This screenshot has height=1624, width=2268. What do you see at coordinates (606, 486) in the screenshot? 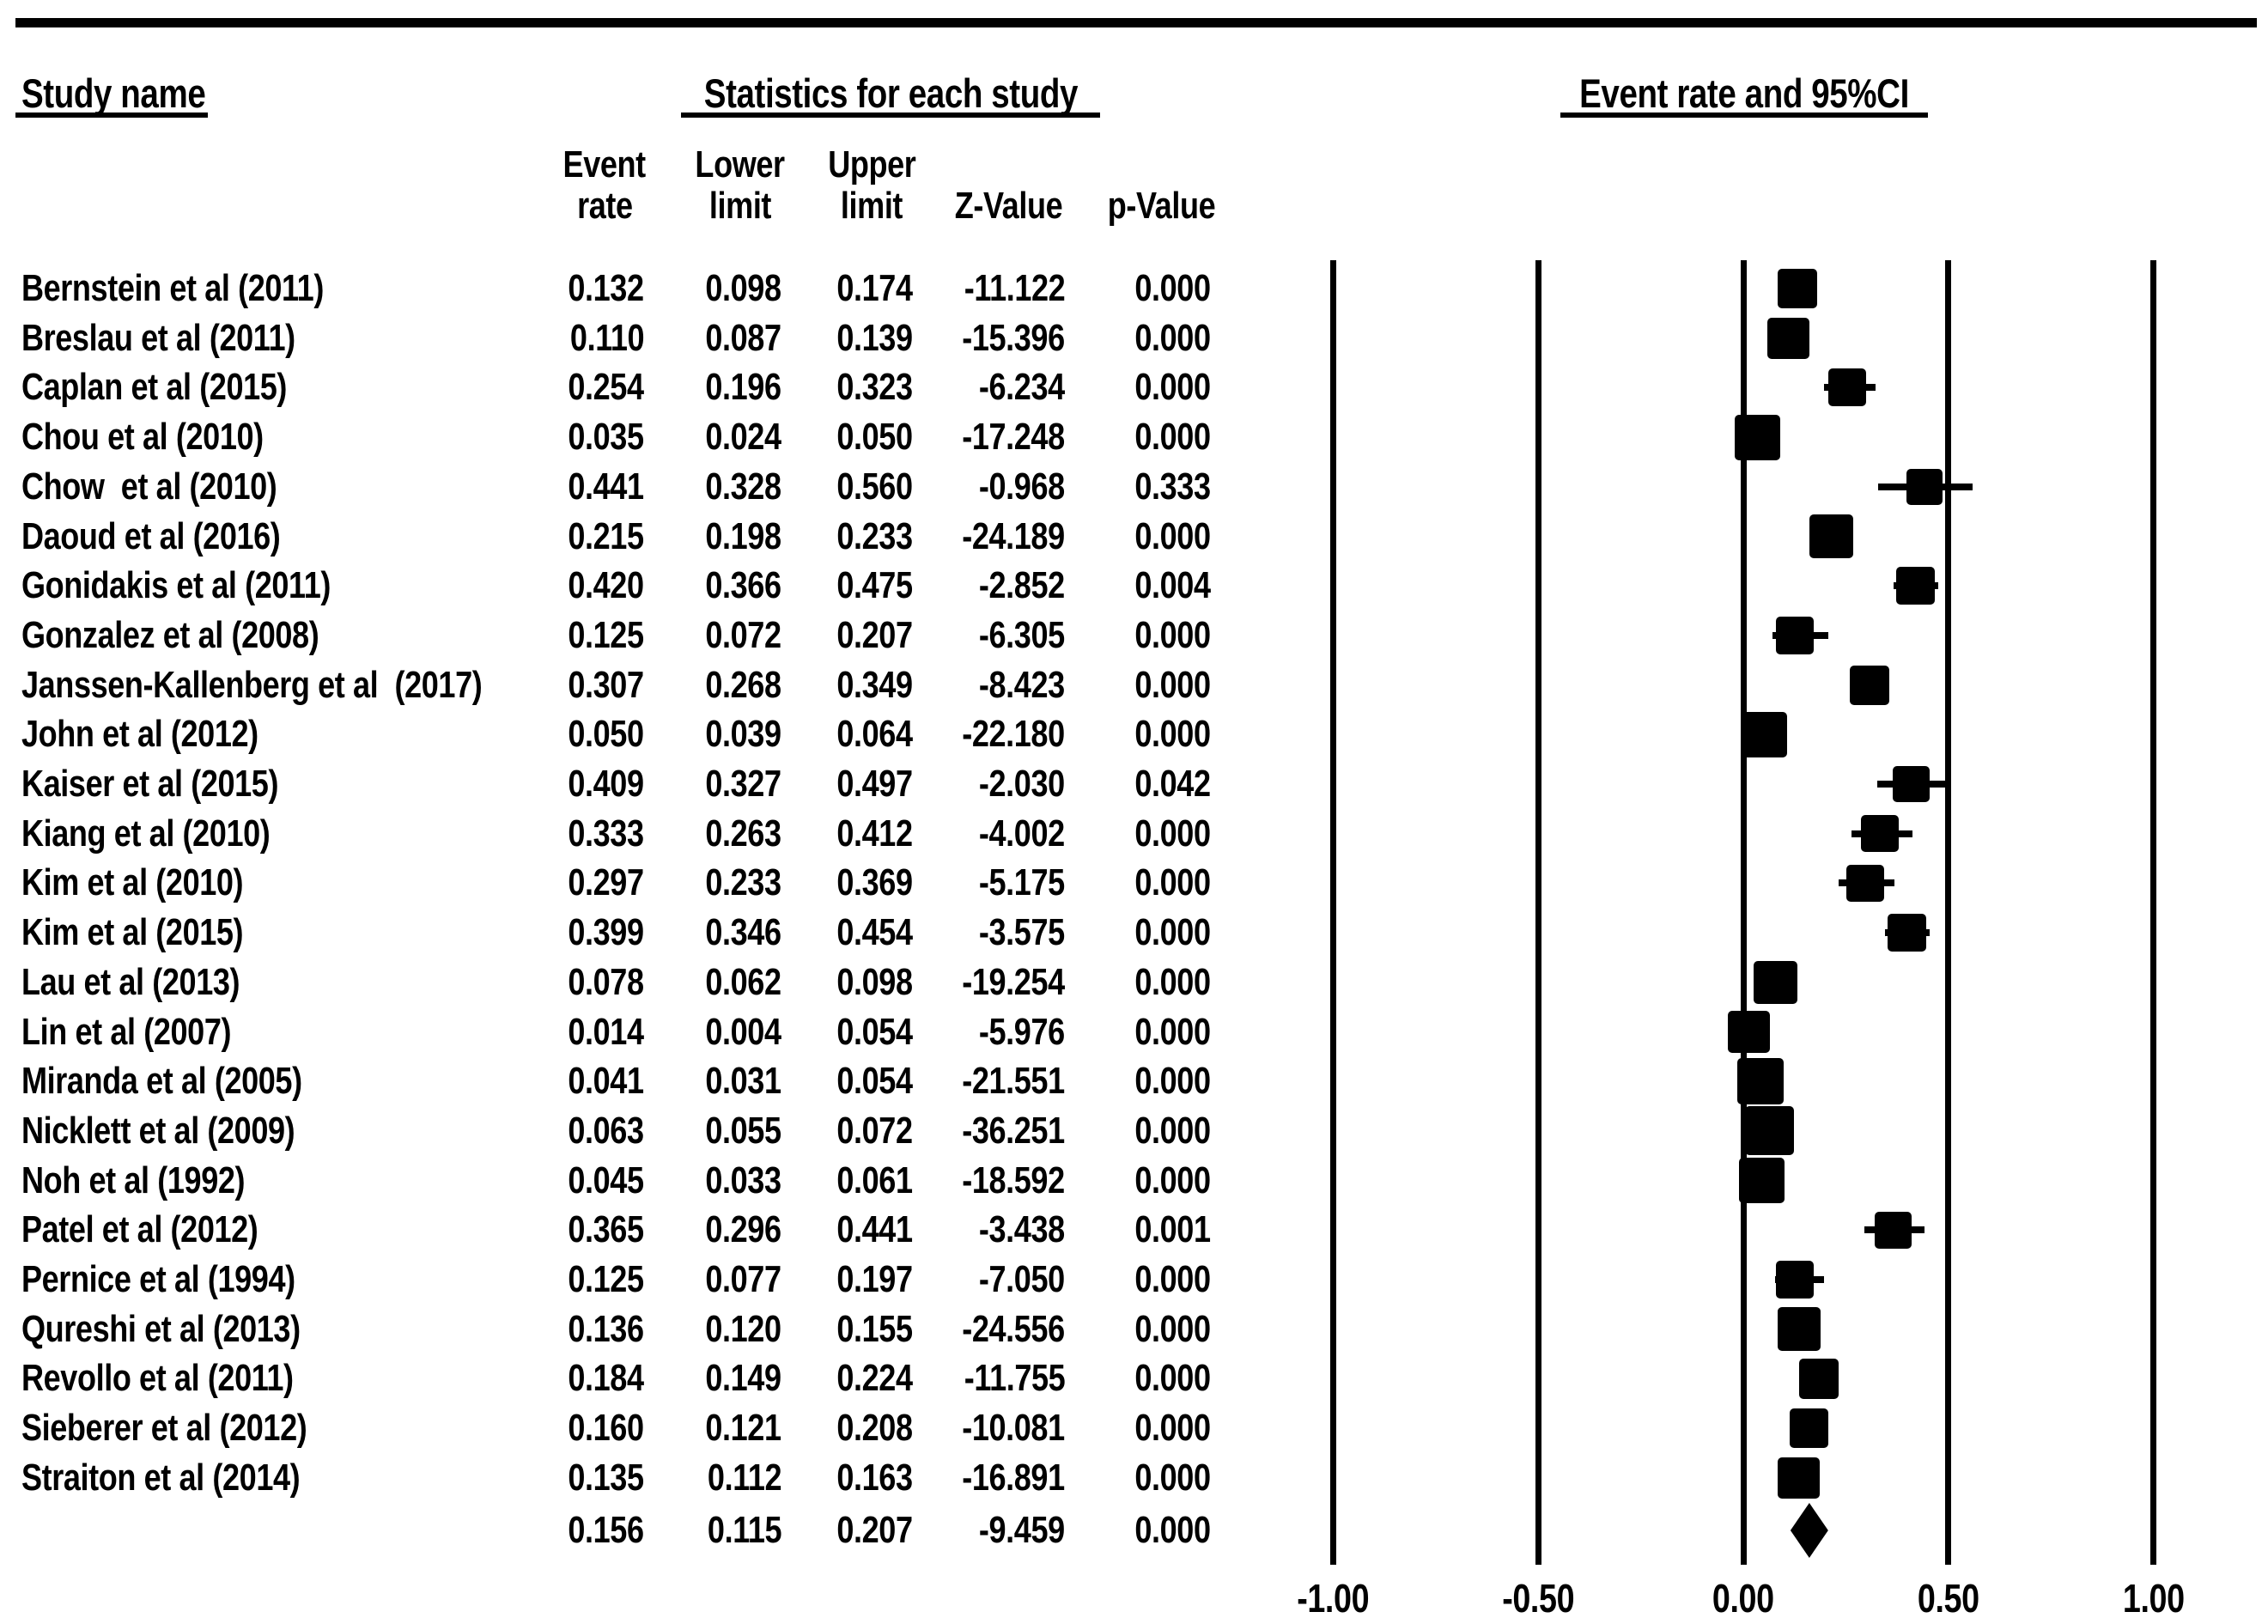
I see `stat-event-rate-text: 0.441` at bounding box center [606, 486].